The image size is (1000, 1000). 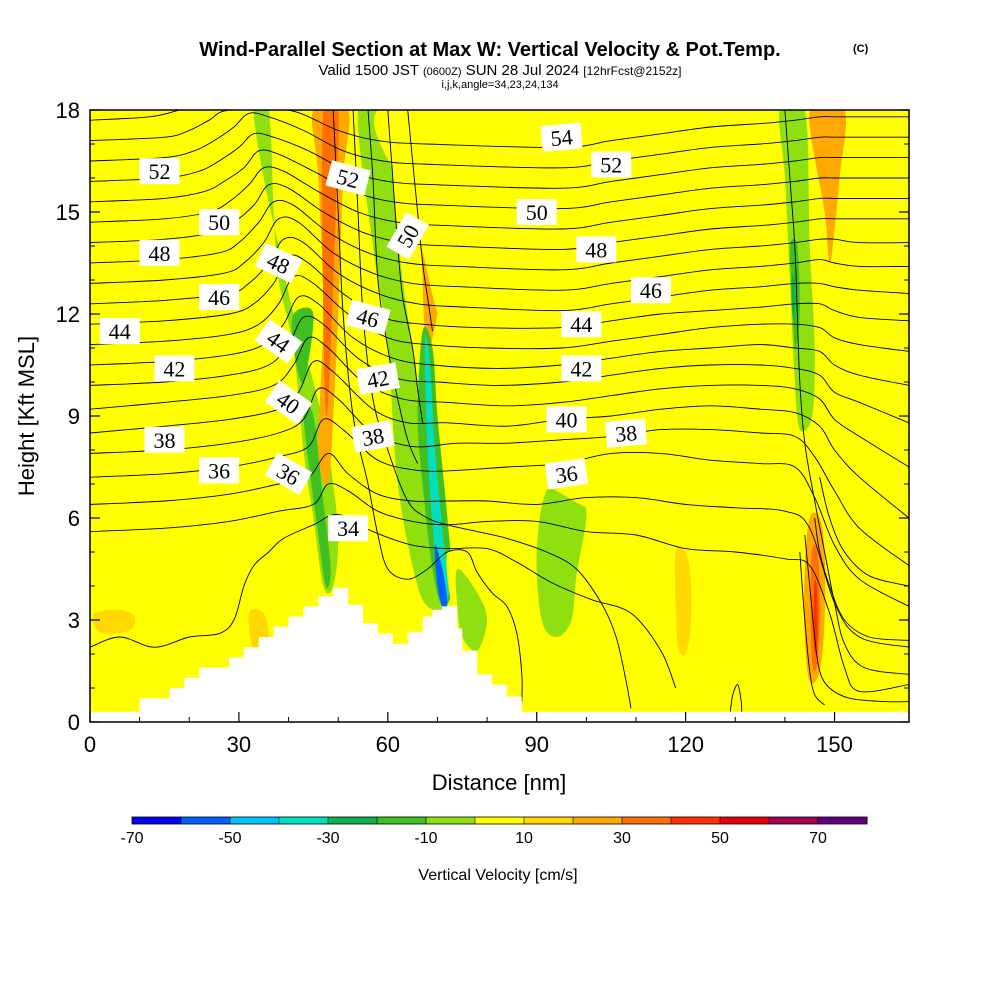 I want to click on y-tick-label-9: 9, so click(x=74, y=416).